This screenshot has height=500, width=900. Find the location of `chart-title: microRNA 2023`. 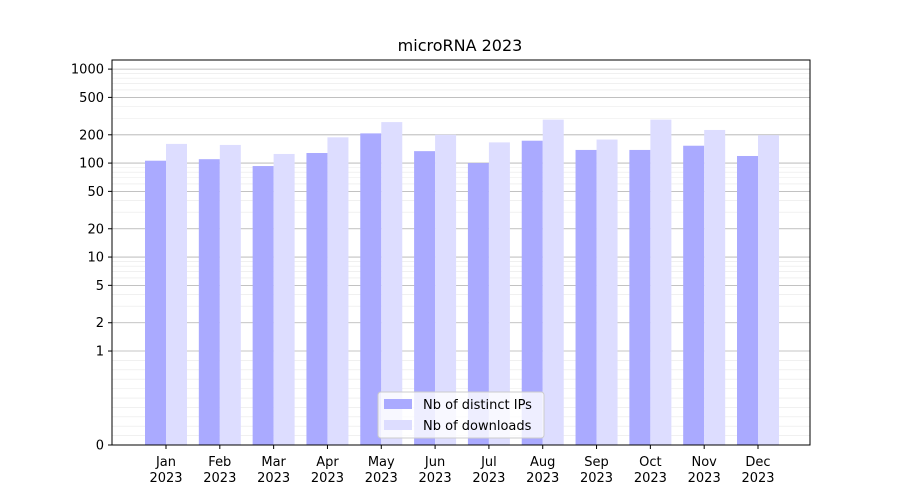

chart-title: microRNA 2023 is located at coordinates (460, 45).